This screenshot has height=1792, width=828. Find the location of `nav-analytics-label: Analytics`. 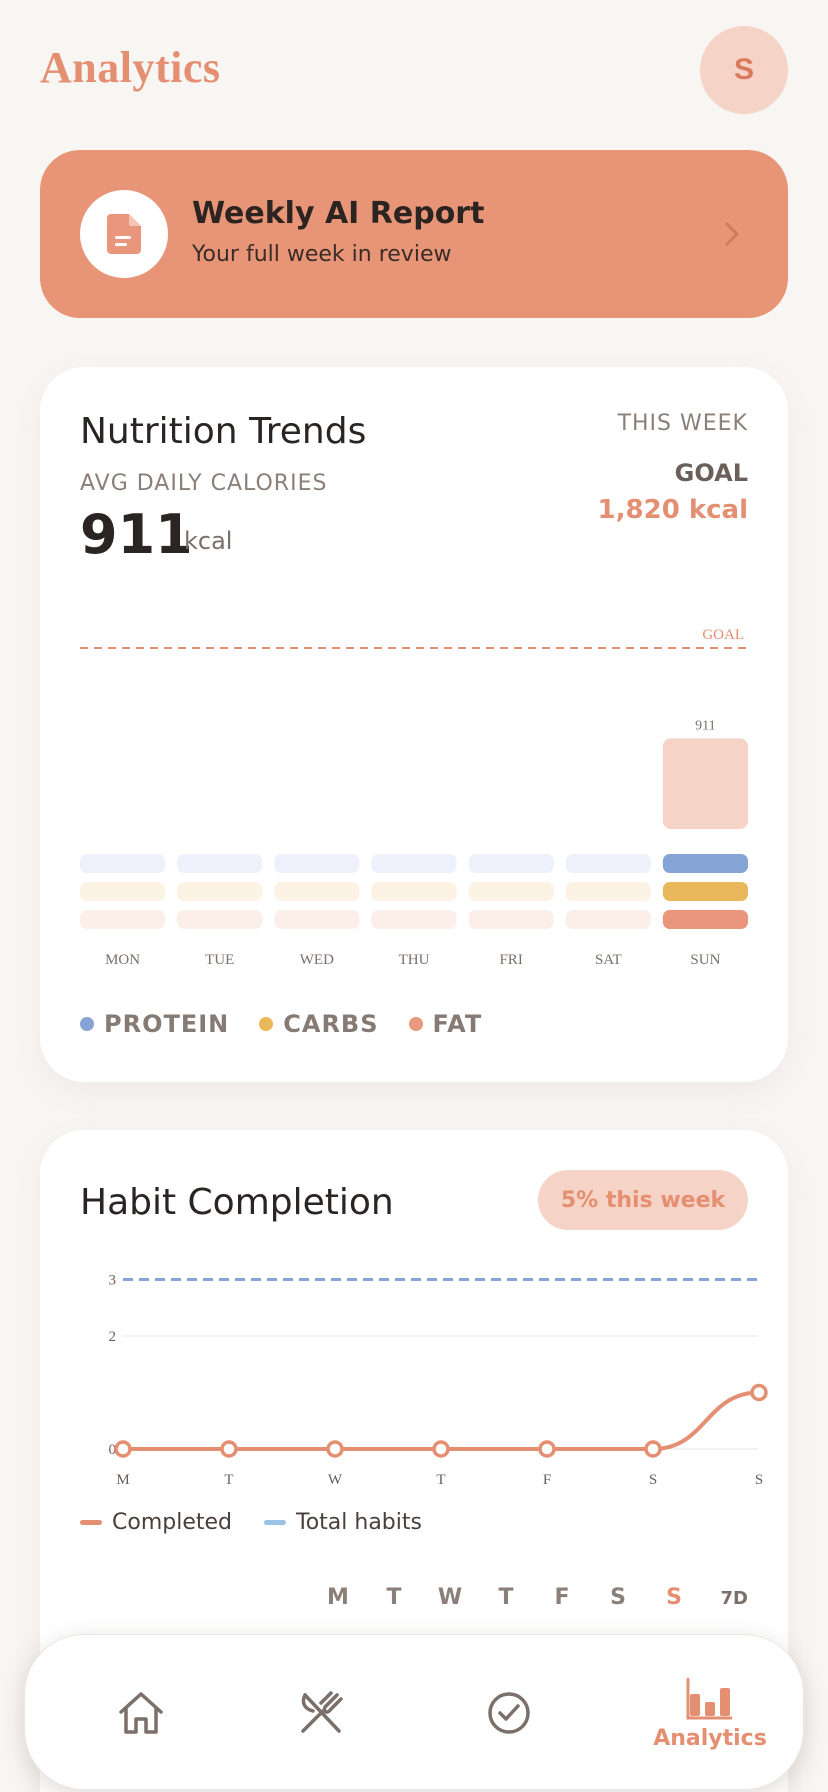

nav-analytics-label: Analytics is located at coordinates (710, 1738).